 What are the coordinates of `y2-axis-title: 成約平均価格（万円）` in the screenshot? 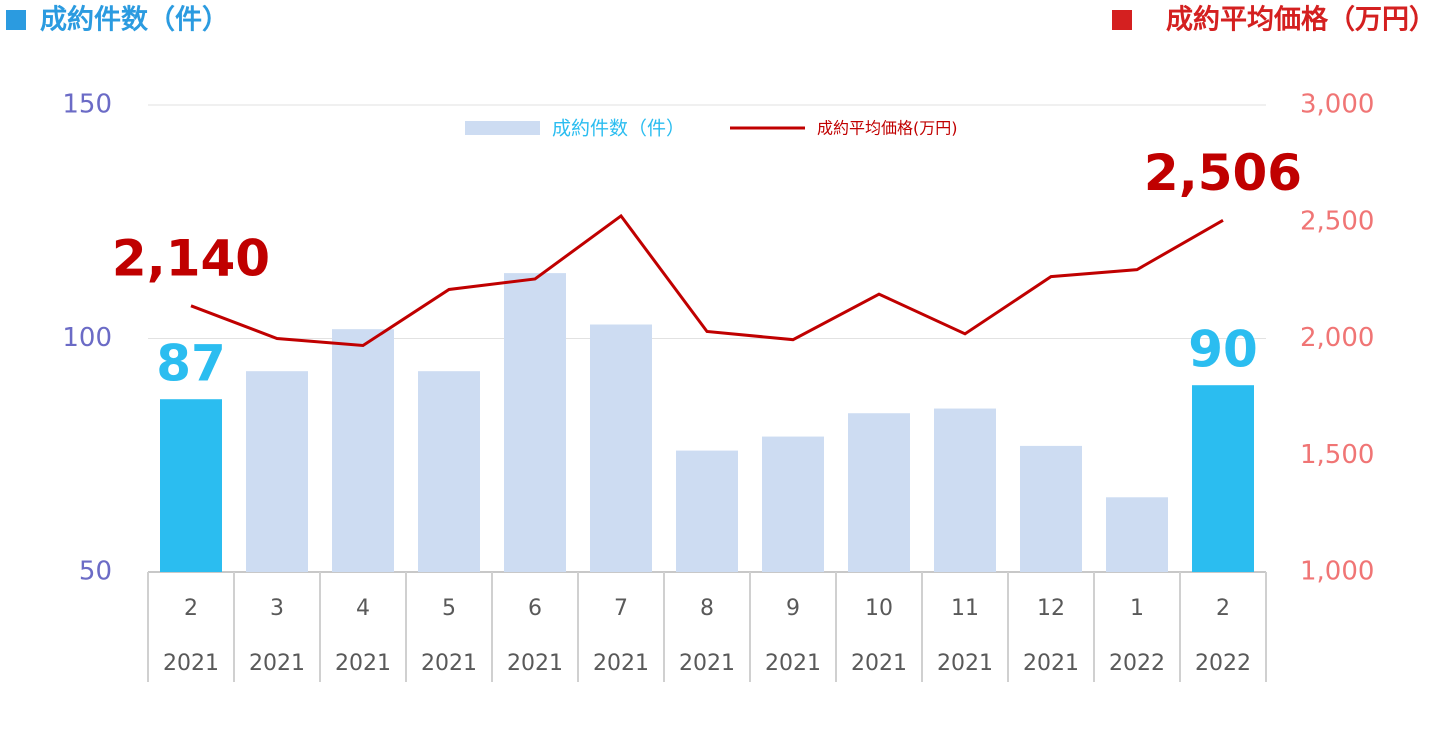 It's located at (1301, 20).